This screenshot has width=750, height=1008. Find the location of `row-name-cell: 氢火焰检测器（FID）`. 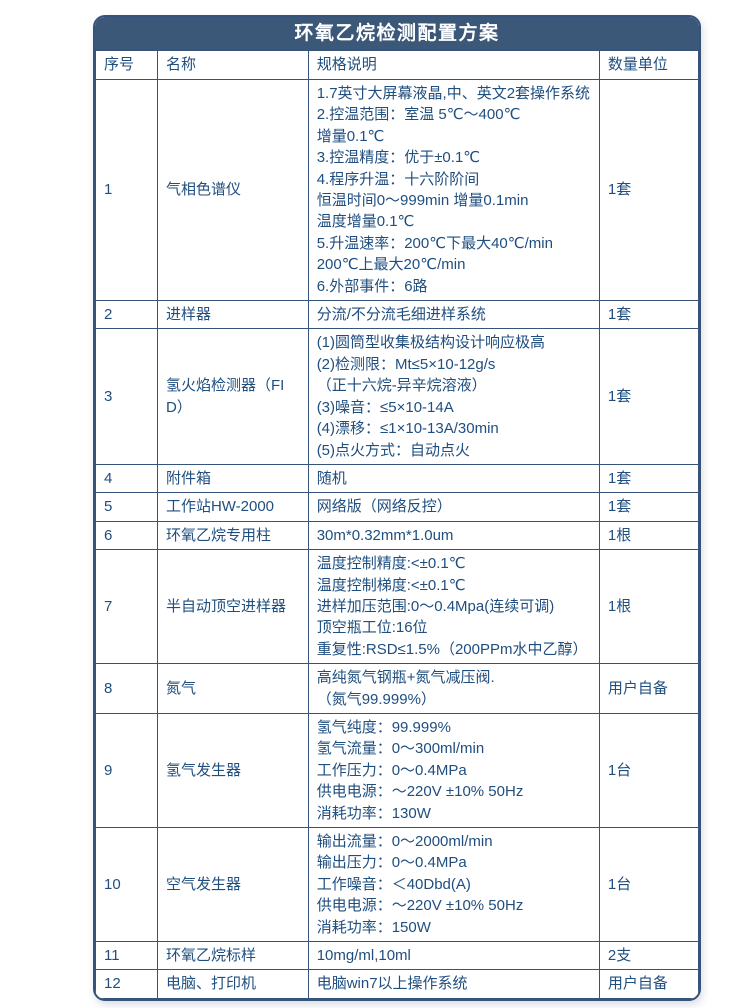

row-name-cell: 氢火焰检测器（FID） is located at coordinates (232, 396).